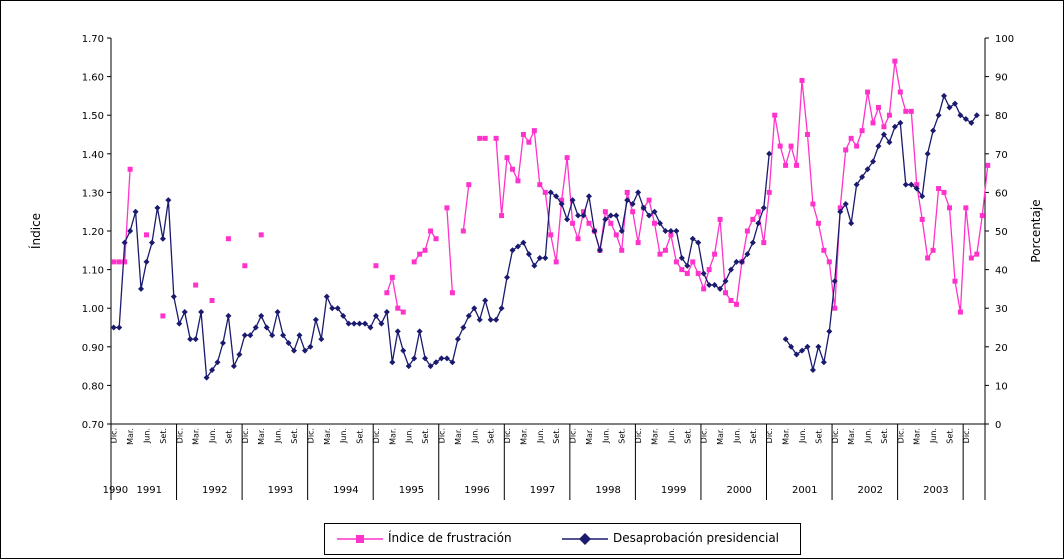  Describe the element at coordinates (673, 490) in the screenshot. I see `year-label: 1999` at that location.